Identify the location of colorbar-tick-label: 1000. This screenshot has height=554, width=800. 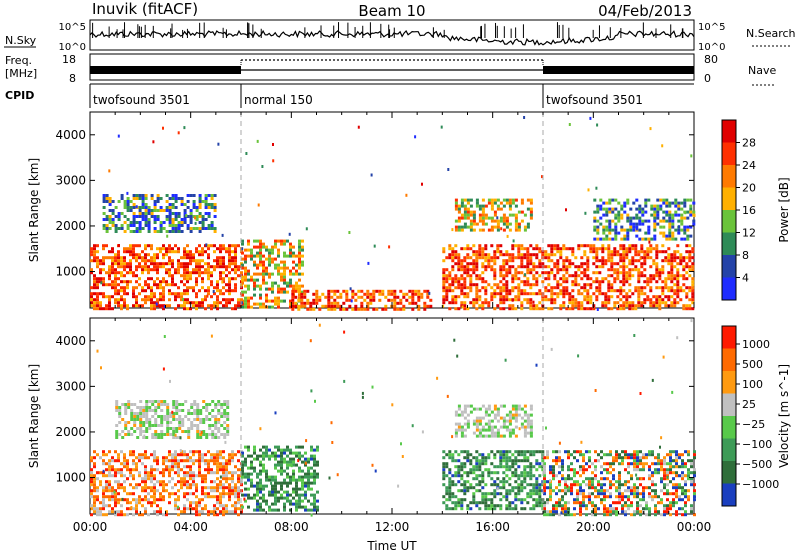
(756, 344).